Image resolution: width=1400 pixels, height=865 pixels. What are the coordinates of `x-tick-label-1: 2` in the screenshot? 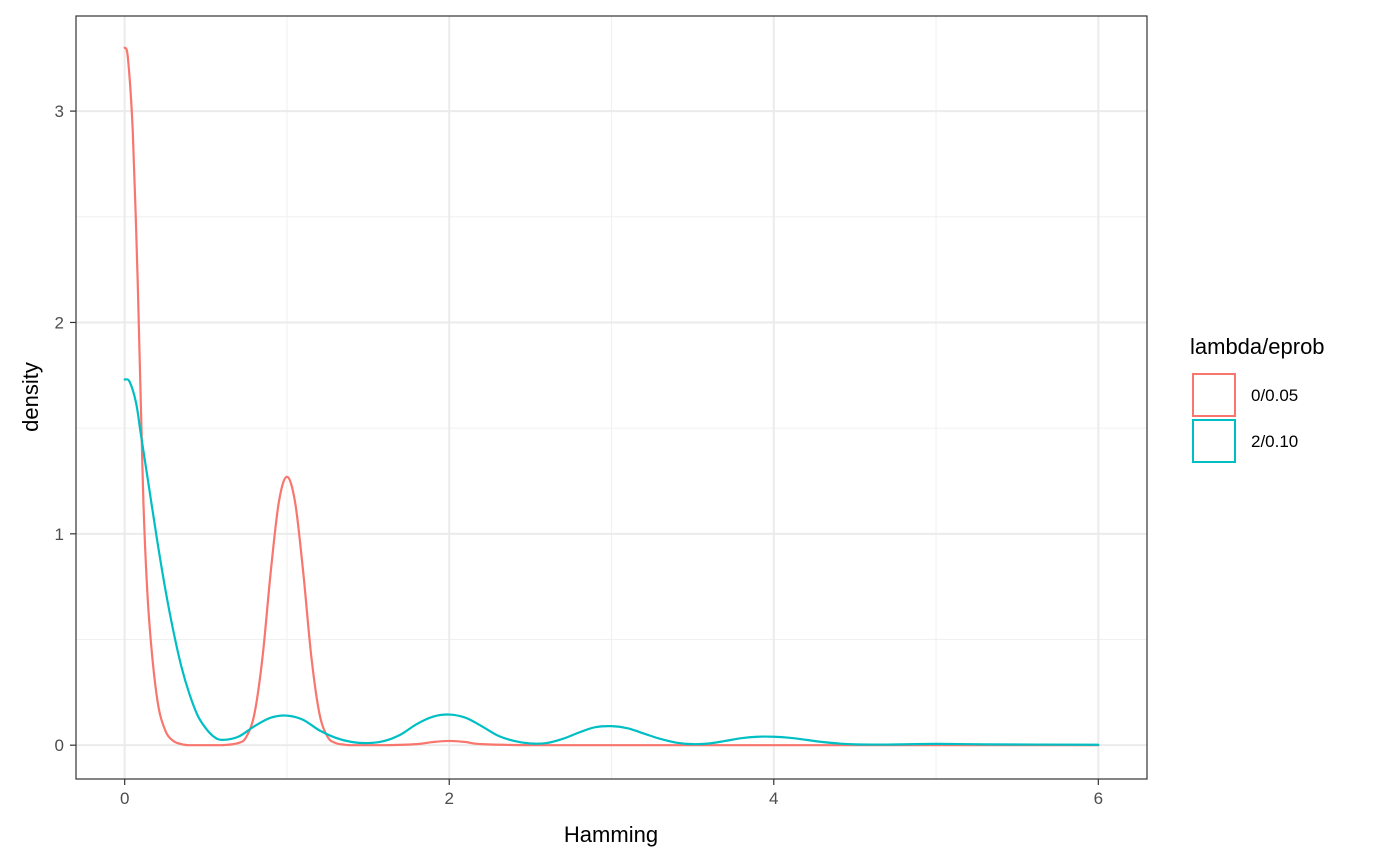 It's located at (448, 798).